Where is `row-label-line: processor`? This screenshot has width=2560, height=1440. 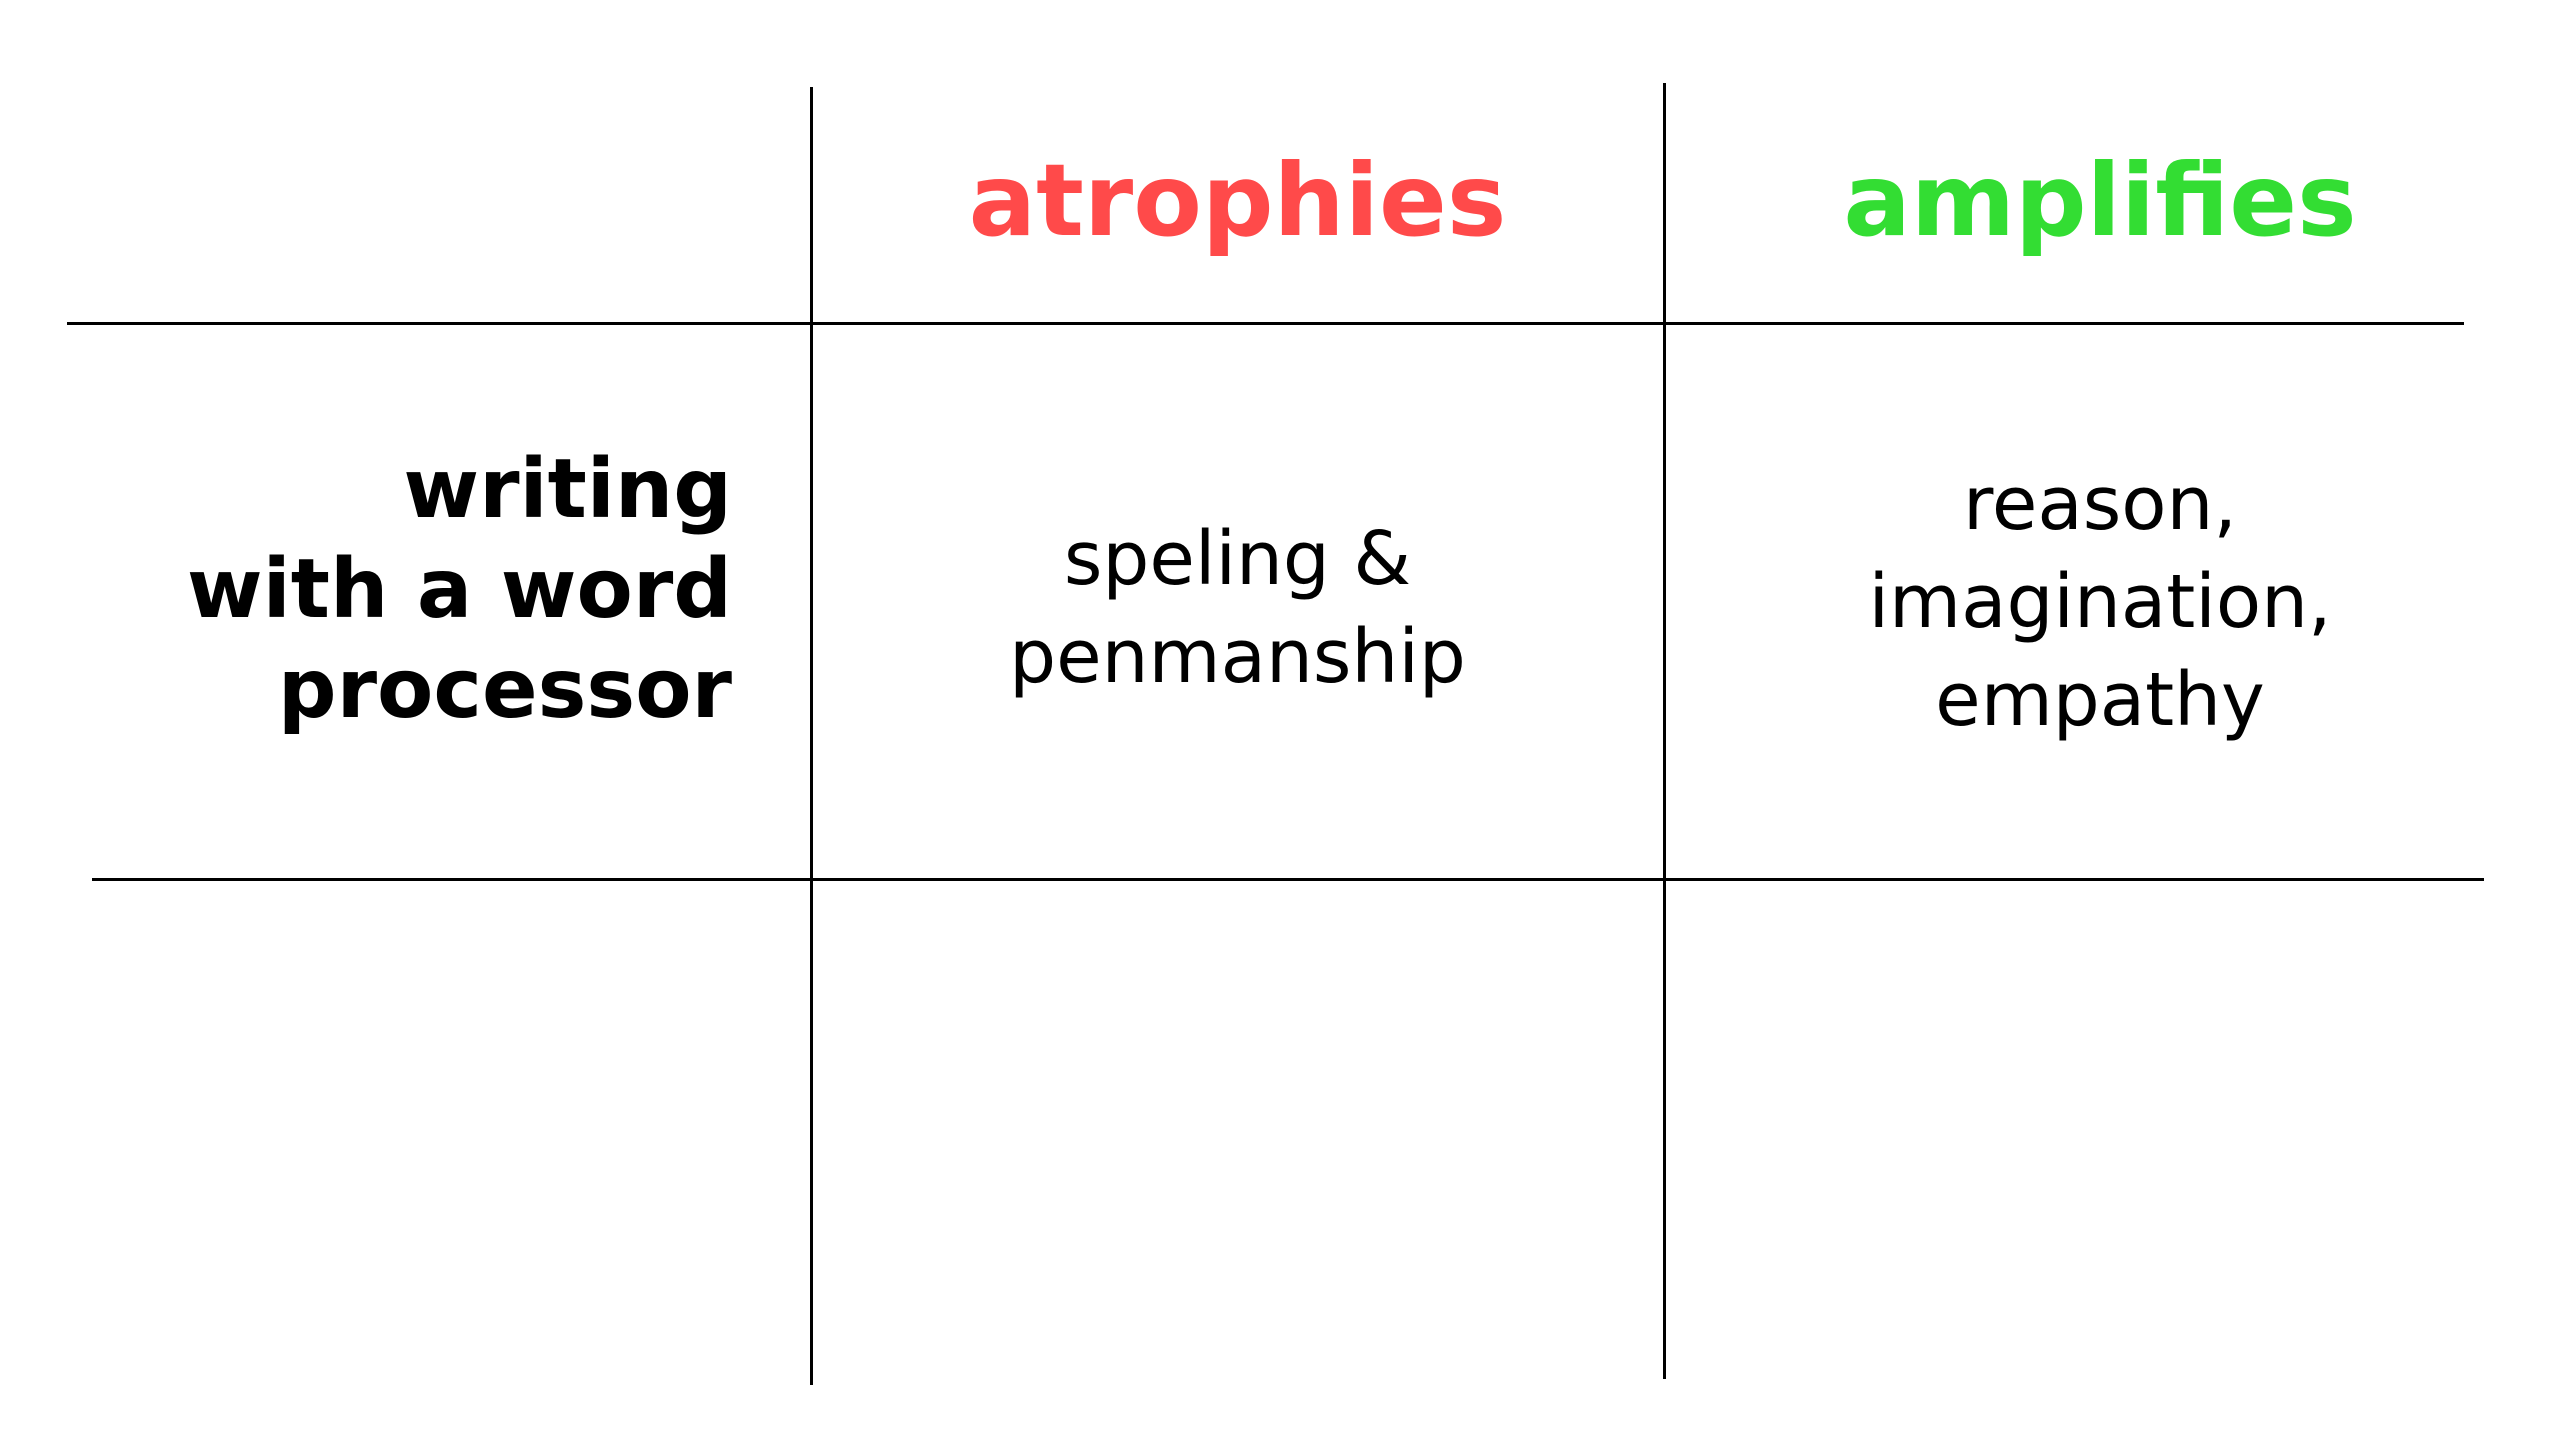
row-label-line: processor is located at coordinates (504, 689).